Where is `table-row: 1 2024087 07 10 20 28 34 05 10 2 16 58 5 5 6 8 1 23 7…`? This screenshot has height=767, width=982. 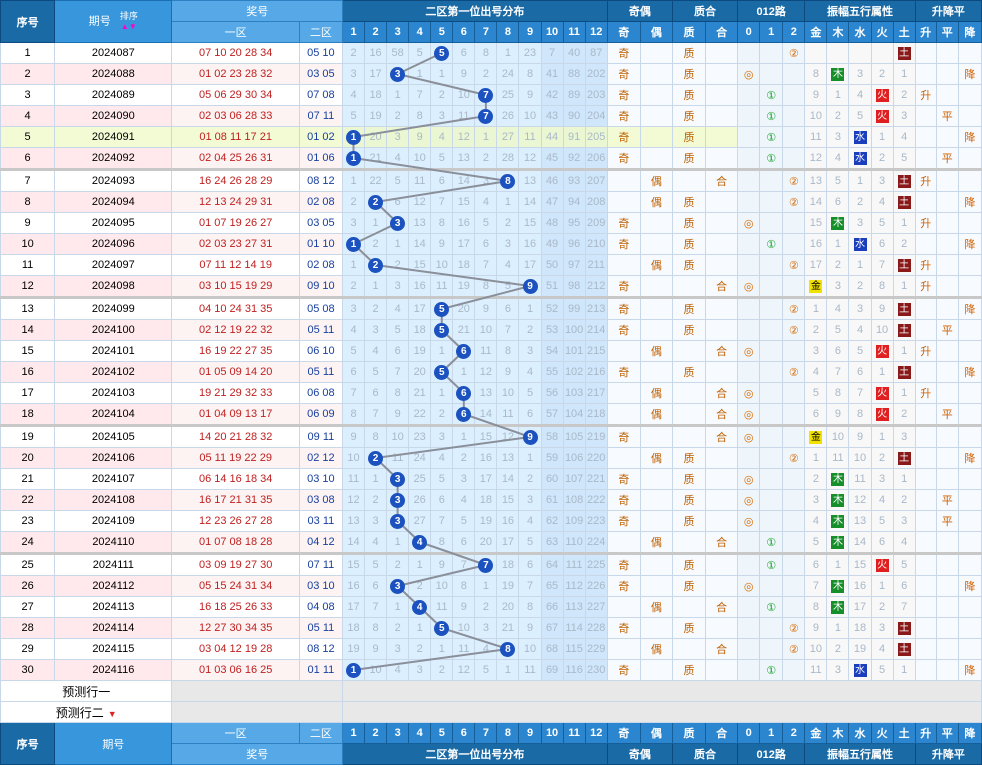 table-row: 1 2024087 07 10 20 28 34 05 10 2 16 58 5 5 6 8 1 23 7… is located at coordinates (491, 53).